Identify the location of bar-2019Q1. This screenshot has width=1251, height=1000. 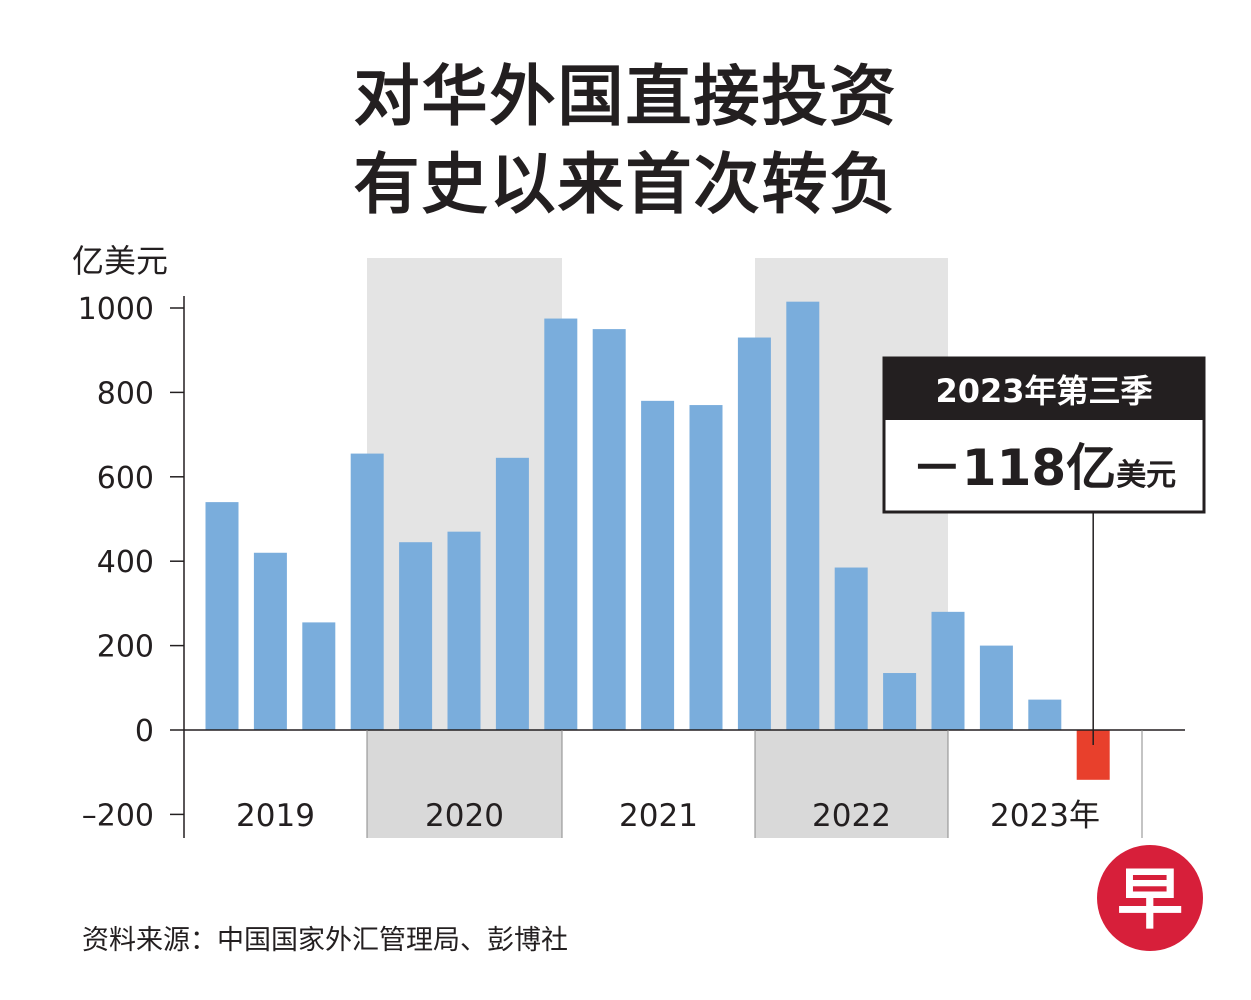
(222, 616).